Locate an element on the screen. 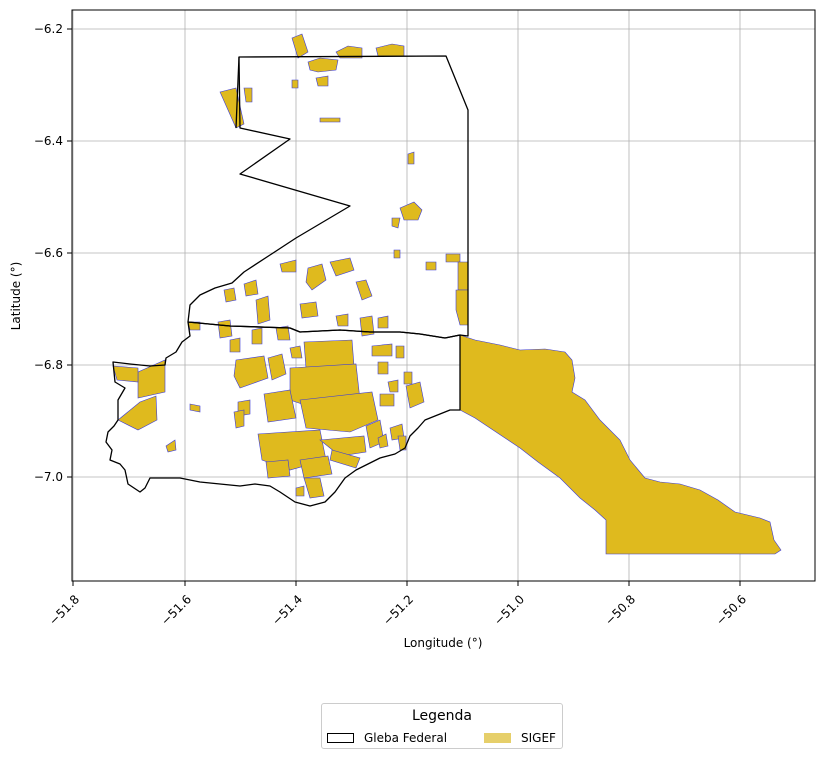  legend: Legenda Gleba Federal SIGEF is located at coordinates (442, 726).